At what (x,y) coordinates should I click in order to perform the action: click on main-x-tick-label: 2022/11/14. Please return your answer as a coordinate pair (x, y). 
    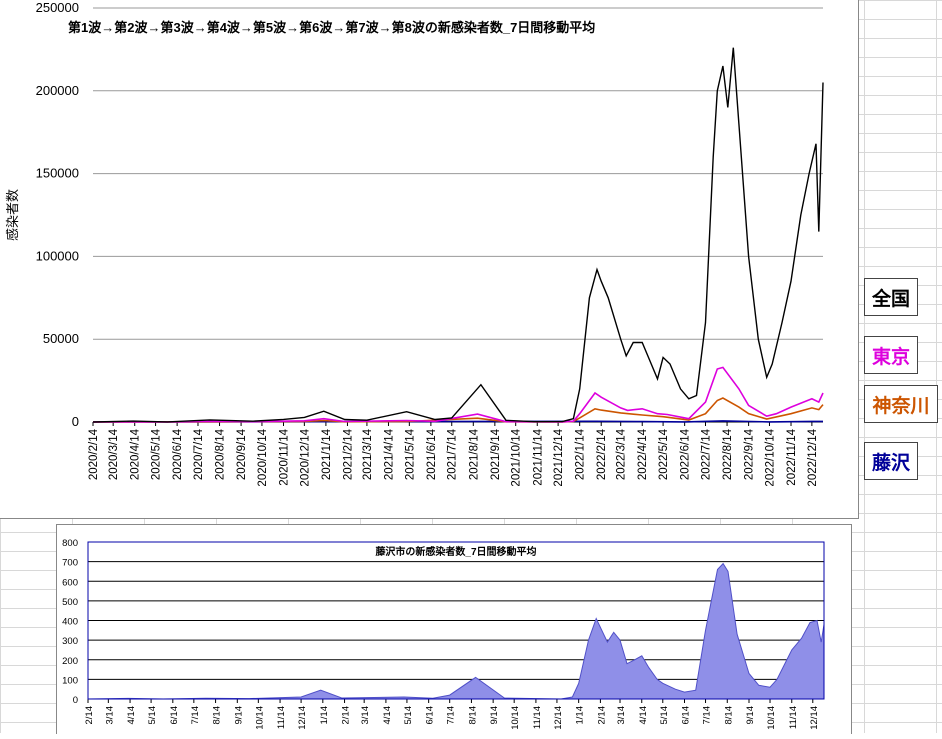
    Looking at the image, I should click on (792, 456).